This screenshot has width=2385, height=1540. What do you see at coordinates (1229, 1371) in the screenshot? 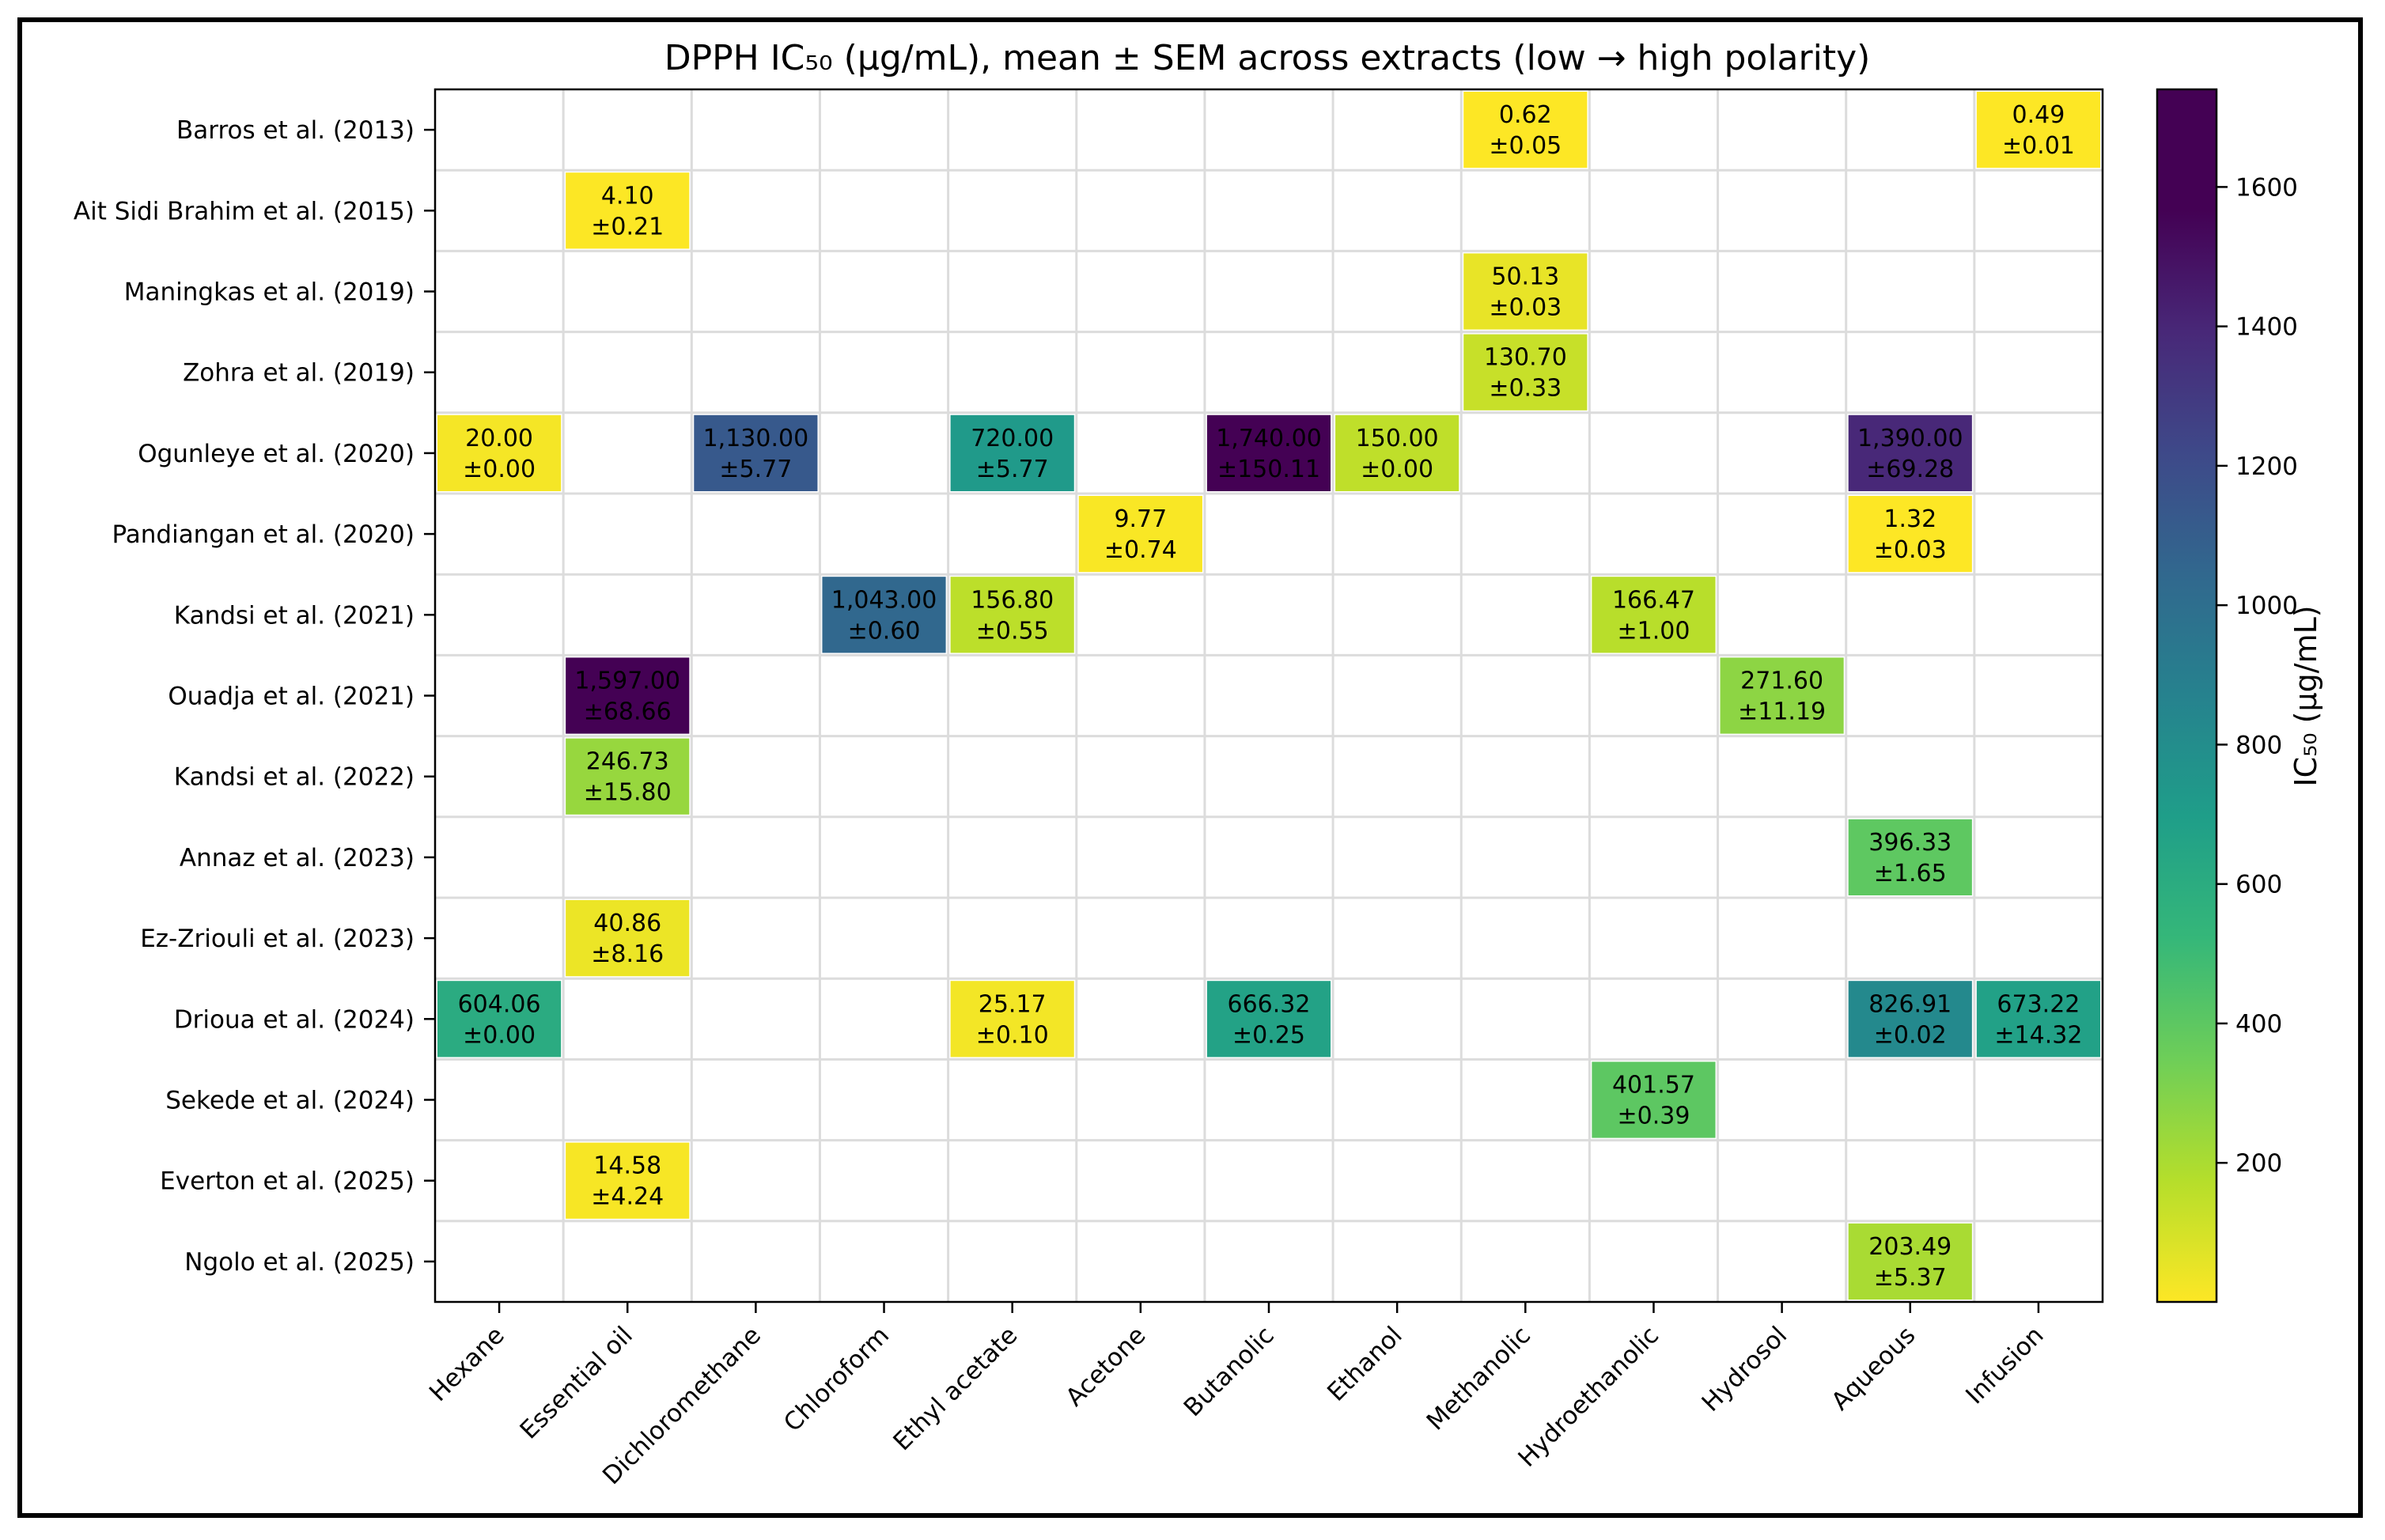
I see `x-tick-label: Butanolic` at bounding box center [1229, 1371].